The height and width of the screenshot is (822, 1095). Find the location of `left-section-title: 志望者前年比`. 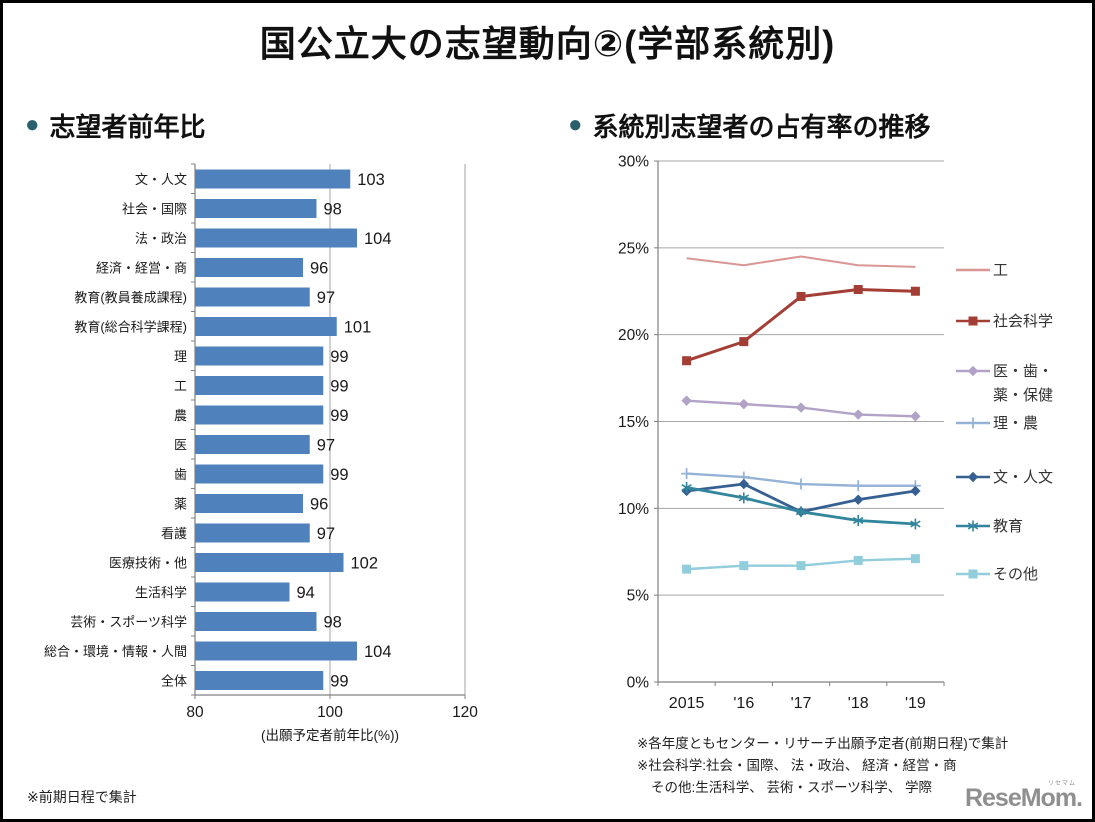

left-section-title: 志望者前年比 is located at coordinates (127, 127).